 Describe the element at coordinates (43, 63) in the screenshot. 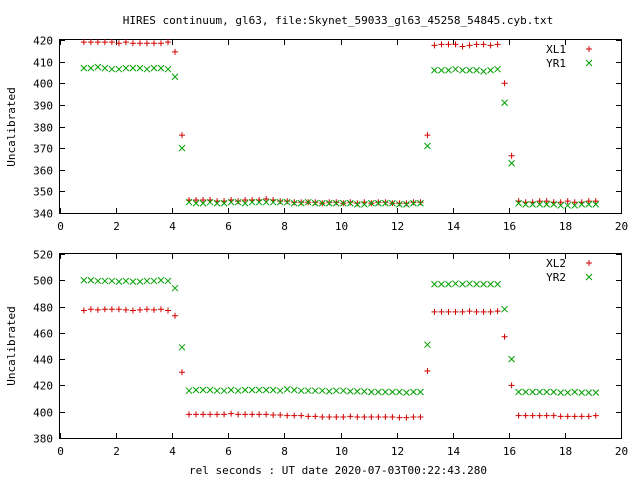

I see `y-tick-label: 410` at that location.